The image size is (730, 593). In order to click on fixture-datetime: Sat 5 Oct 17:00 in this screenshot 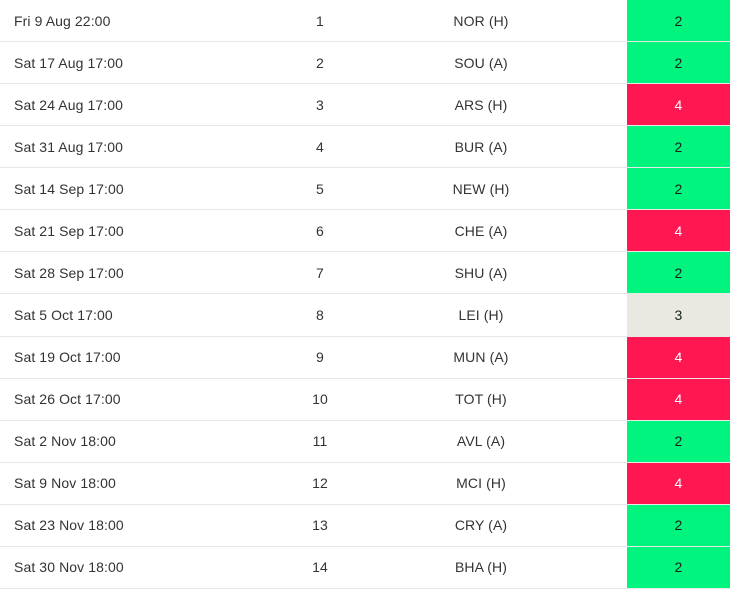, I will do `click(63, 314)`.